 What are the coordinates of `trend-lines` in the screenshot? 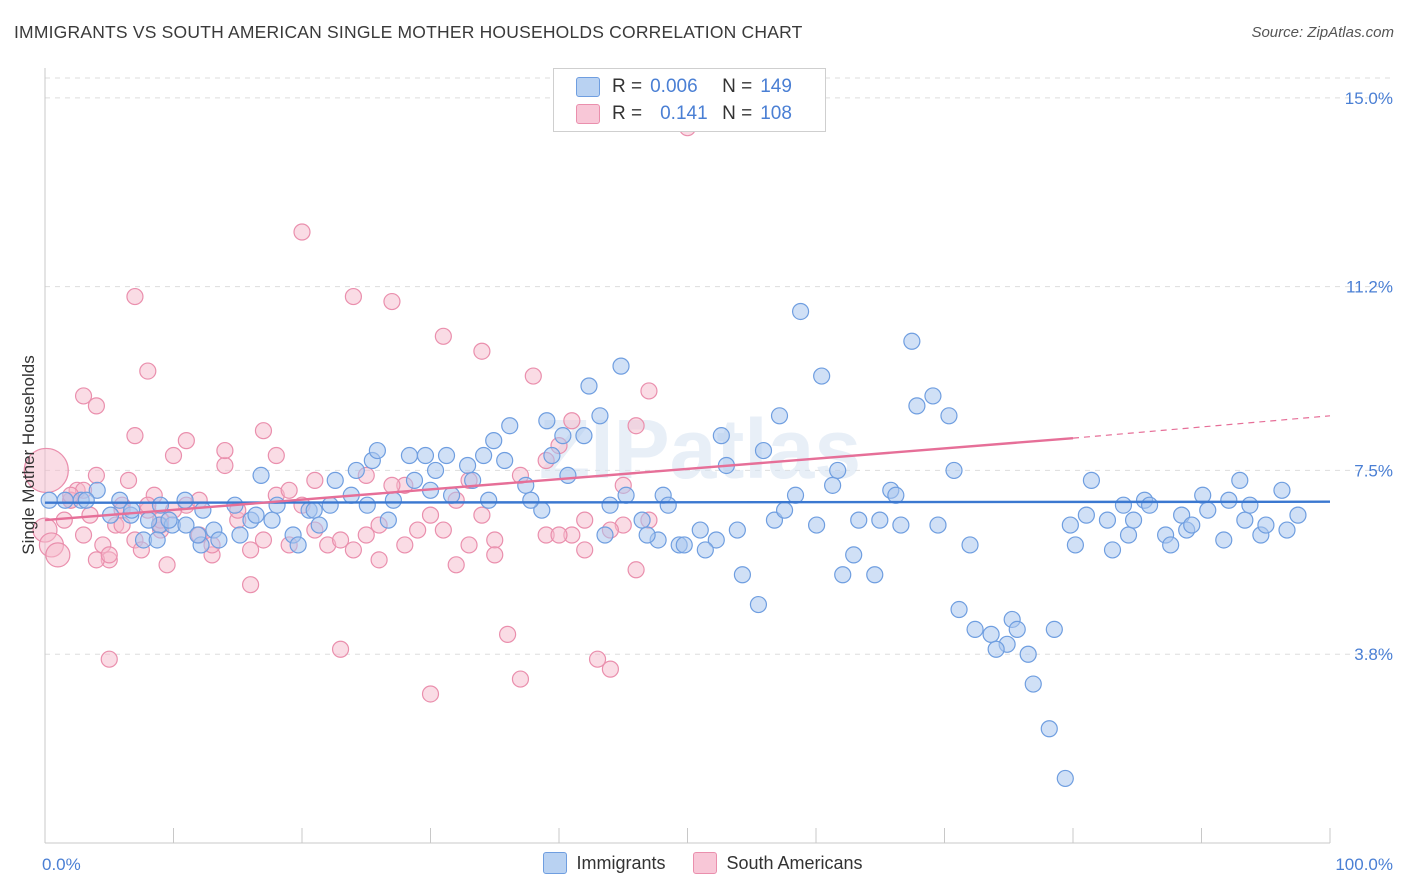 It's located at (687, 468).